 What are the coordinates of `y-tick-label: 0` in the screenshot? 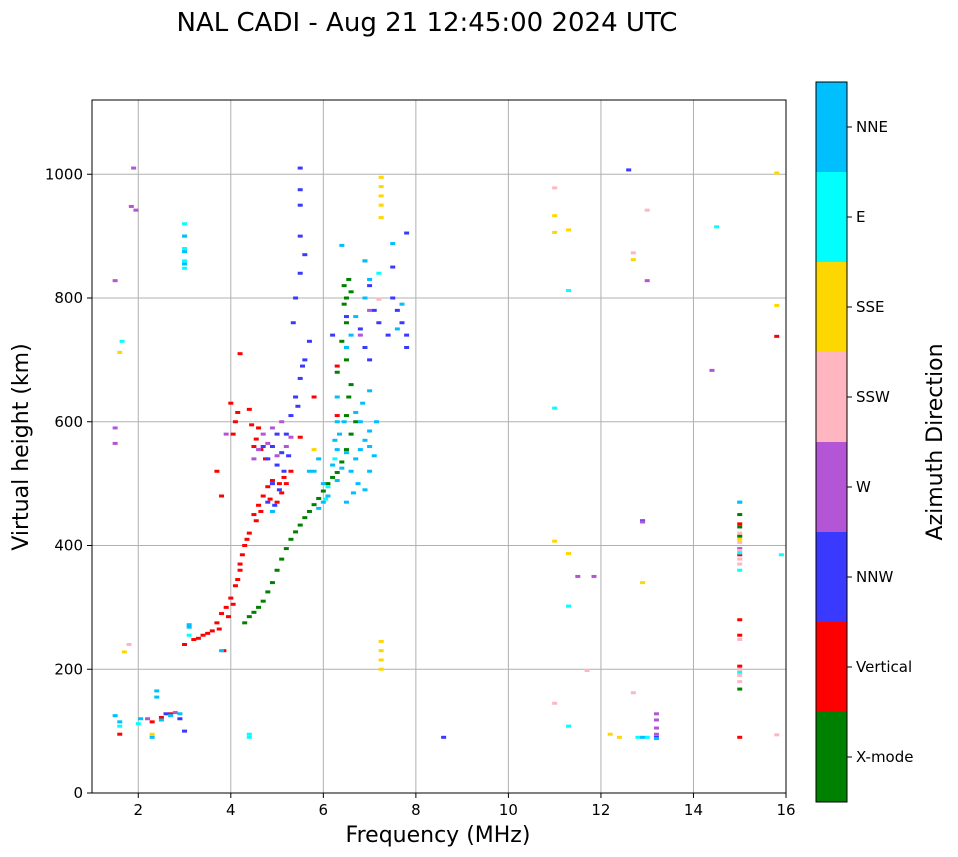 It's located at (78, 793).